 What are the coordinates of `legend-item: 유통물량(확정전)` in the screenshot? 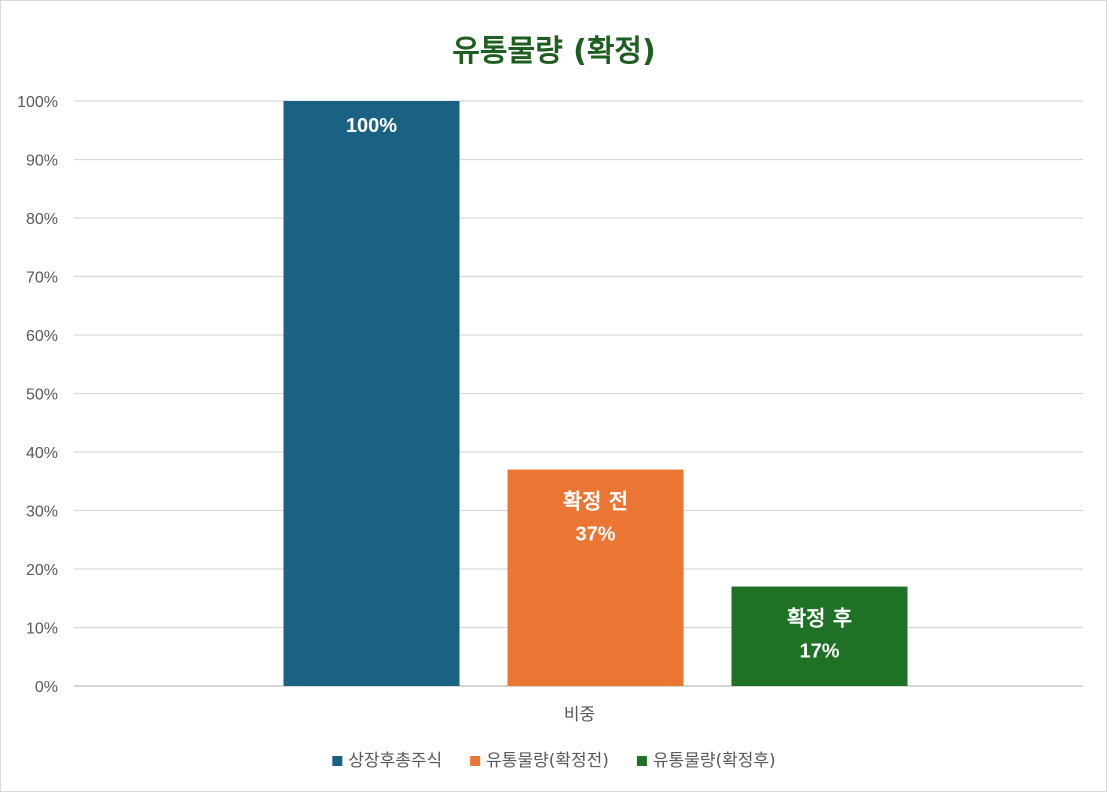 It's located at (539, 761).